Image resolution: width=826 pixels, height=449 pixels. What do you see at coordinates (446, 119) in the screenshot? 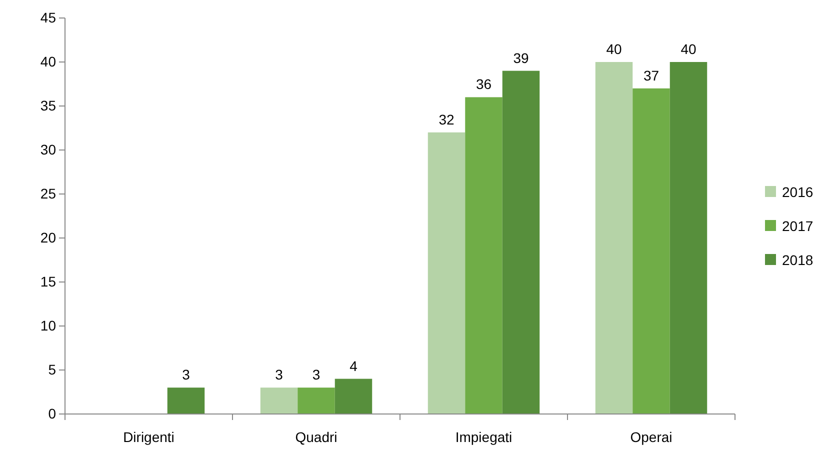
I see `data-label: 32` at bounding box center [446, 119].